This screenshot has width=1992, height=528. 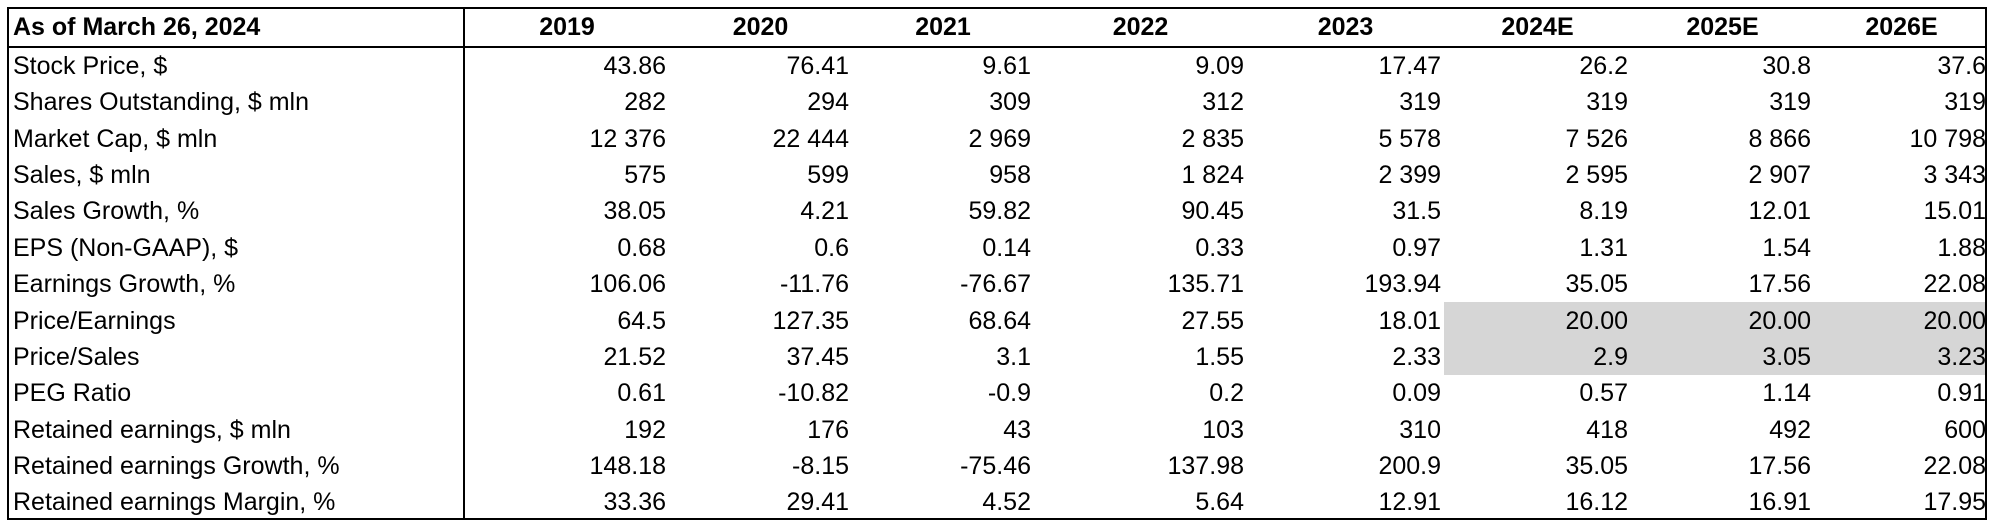 What do you see at coordinates (1607, 429) in the screenshot?
I see `table-cell: 418` at bounding box center [1607, 429].